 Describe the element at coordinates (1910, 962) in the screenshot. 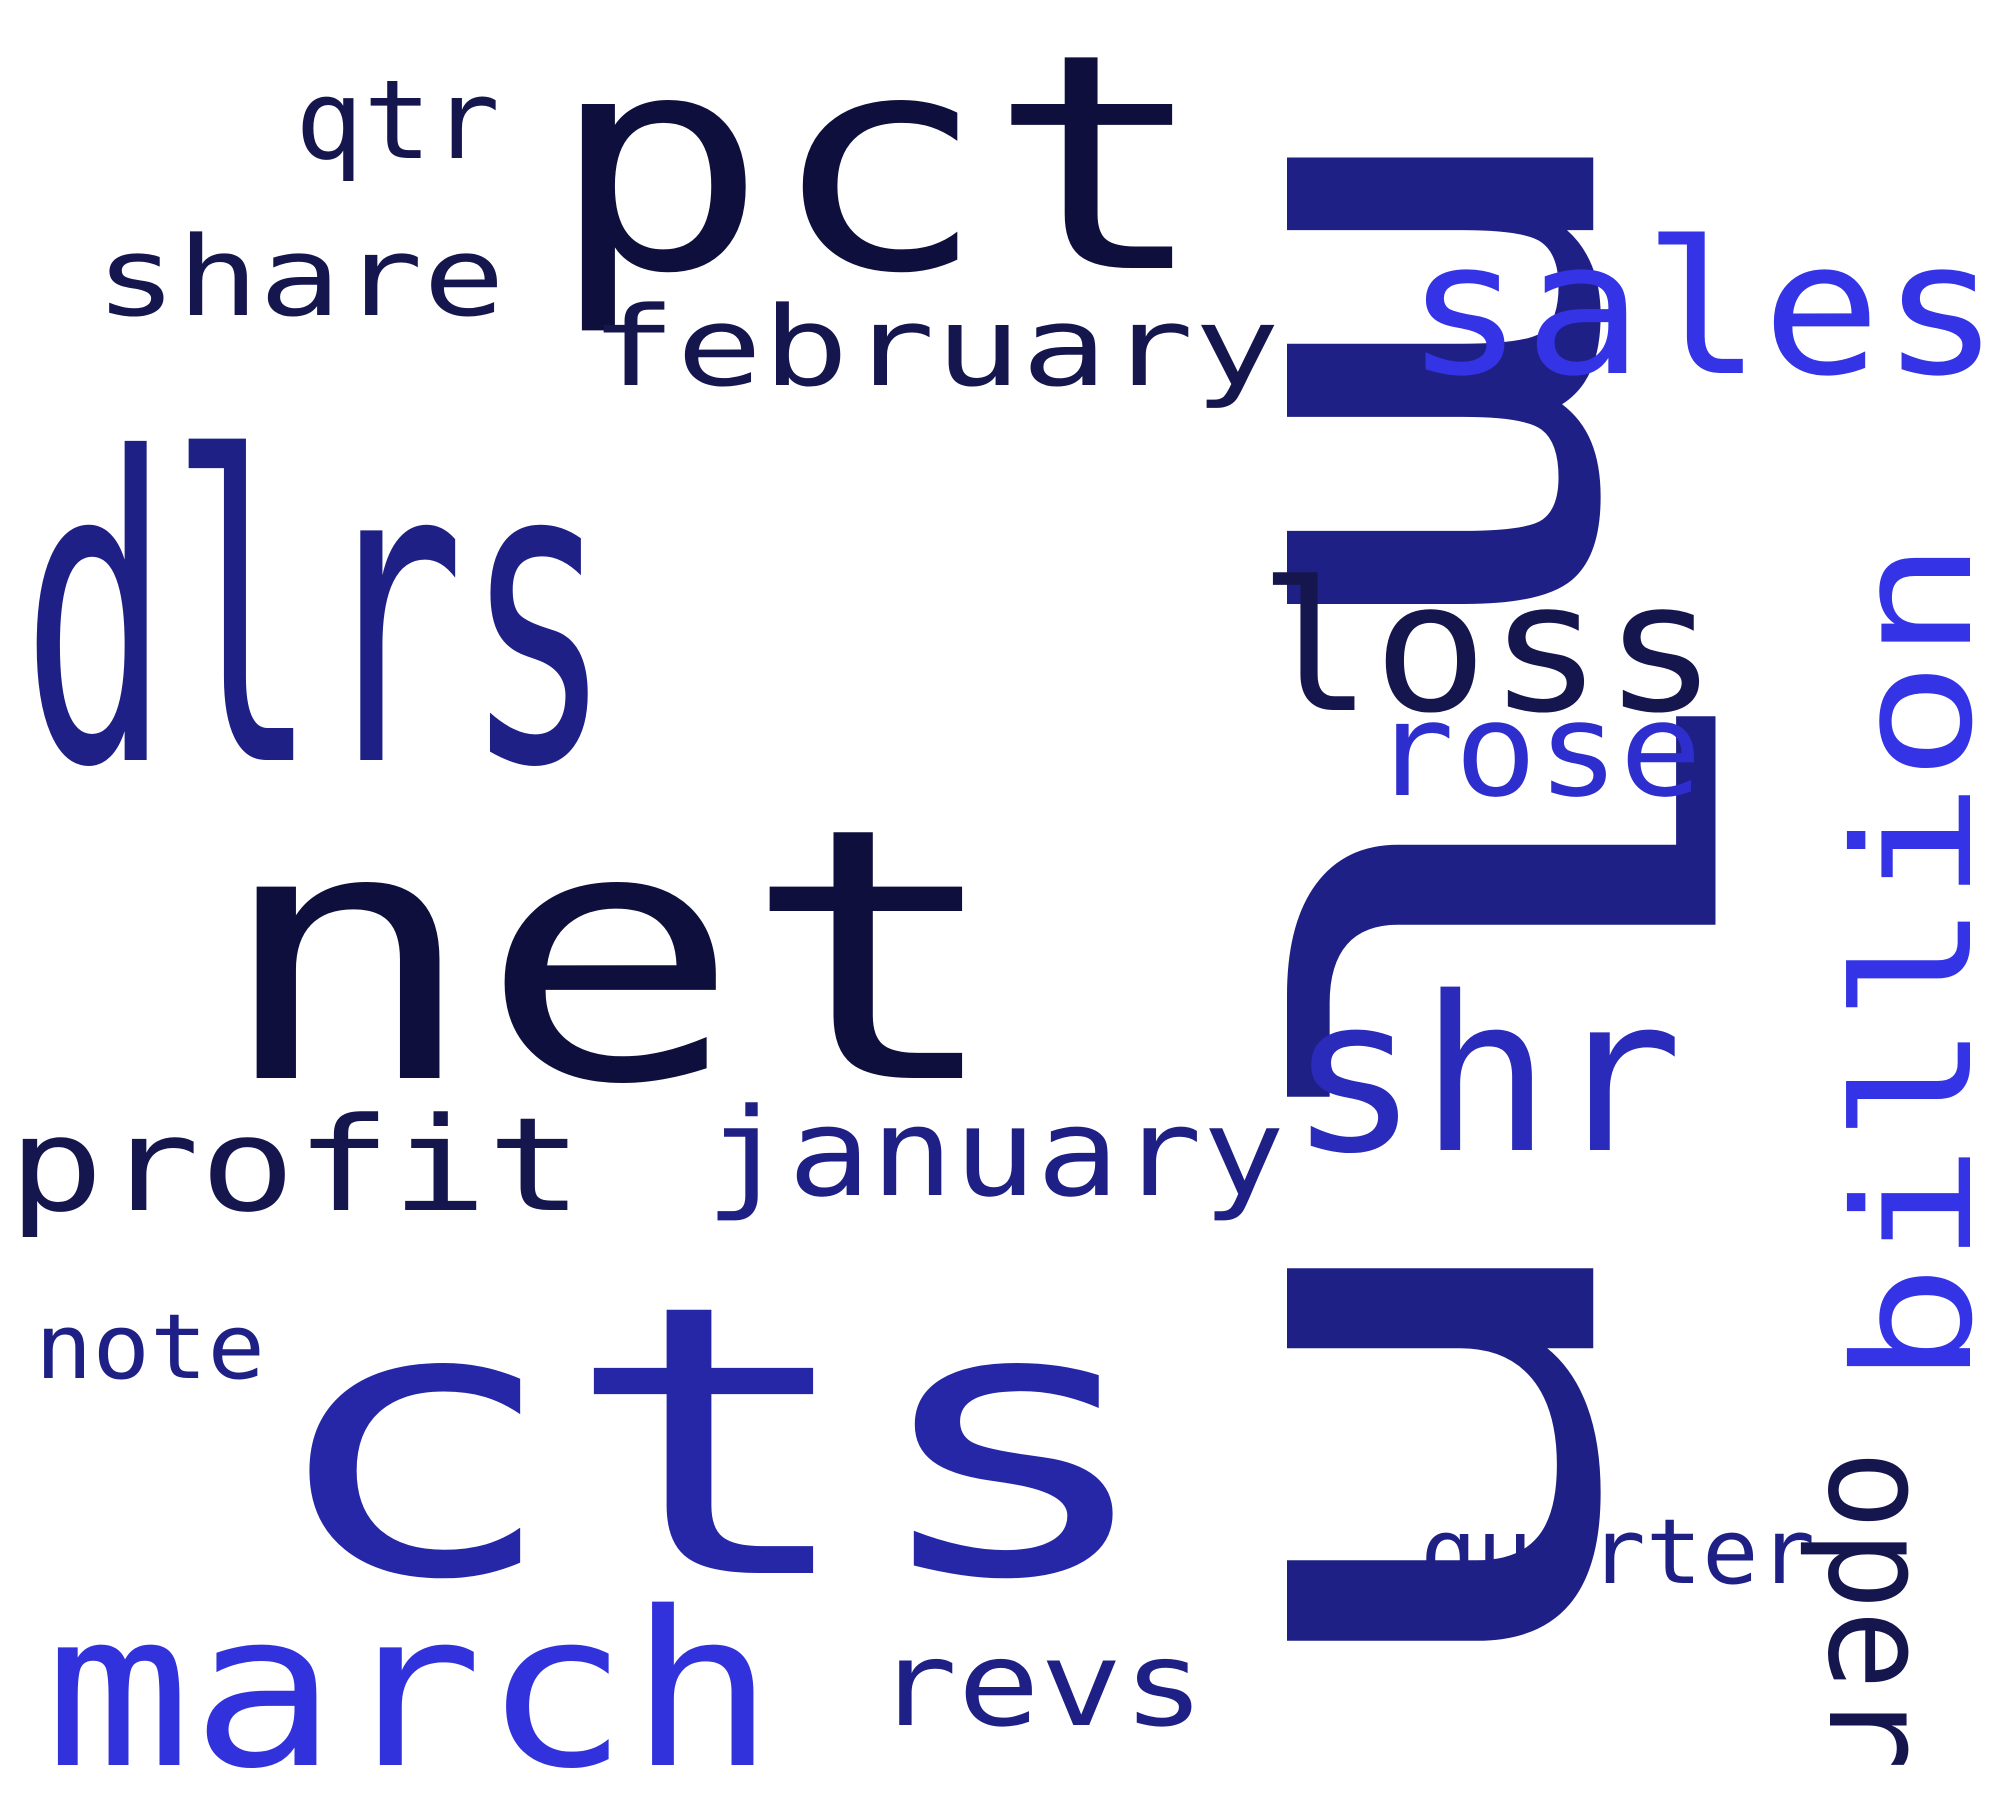

I see `word-billion: billion` at that location.